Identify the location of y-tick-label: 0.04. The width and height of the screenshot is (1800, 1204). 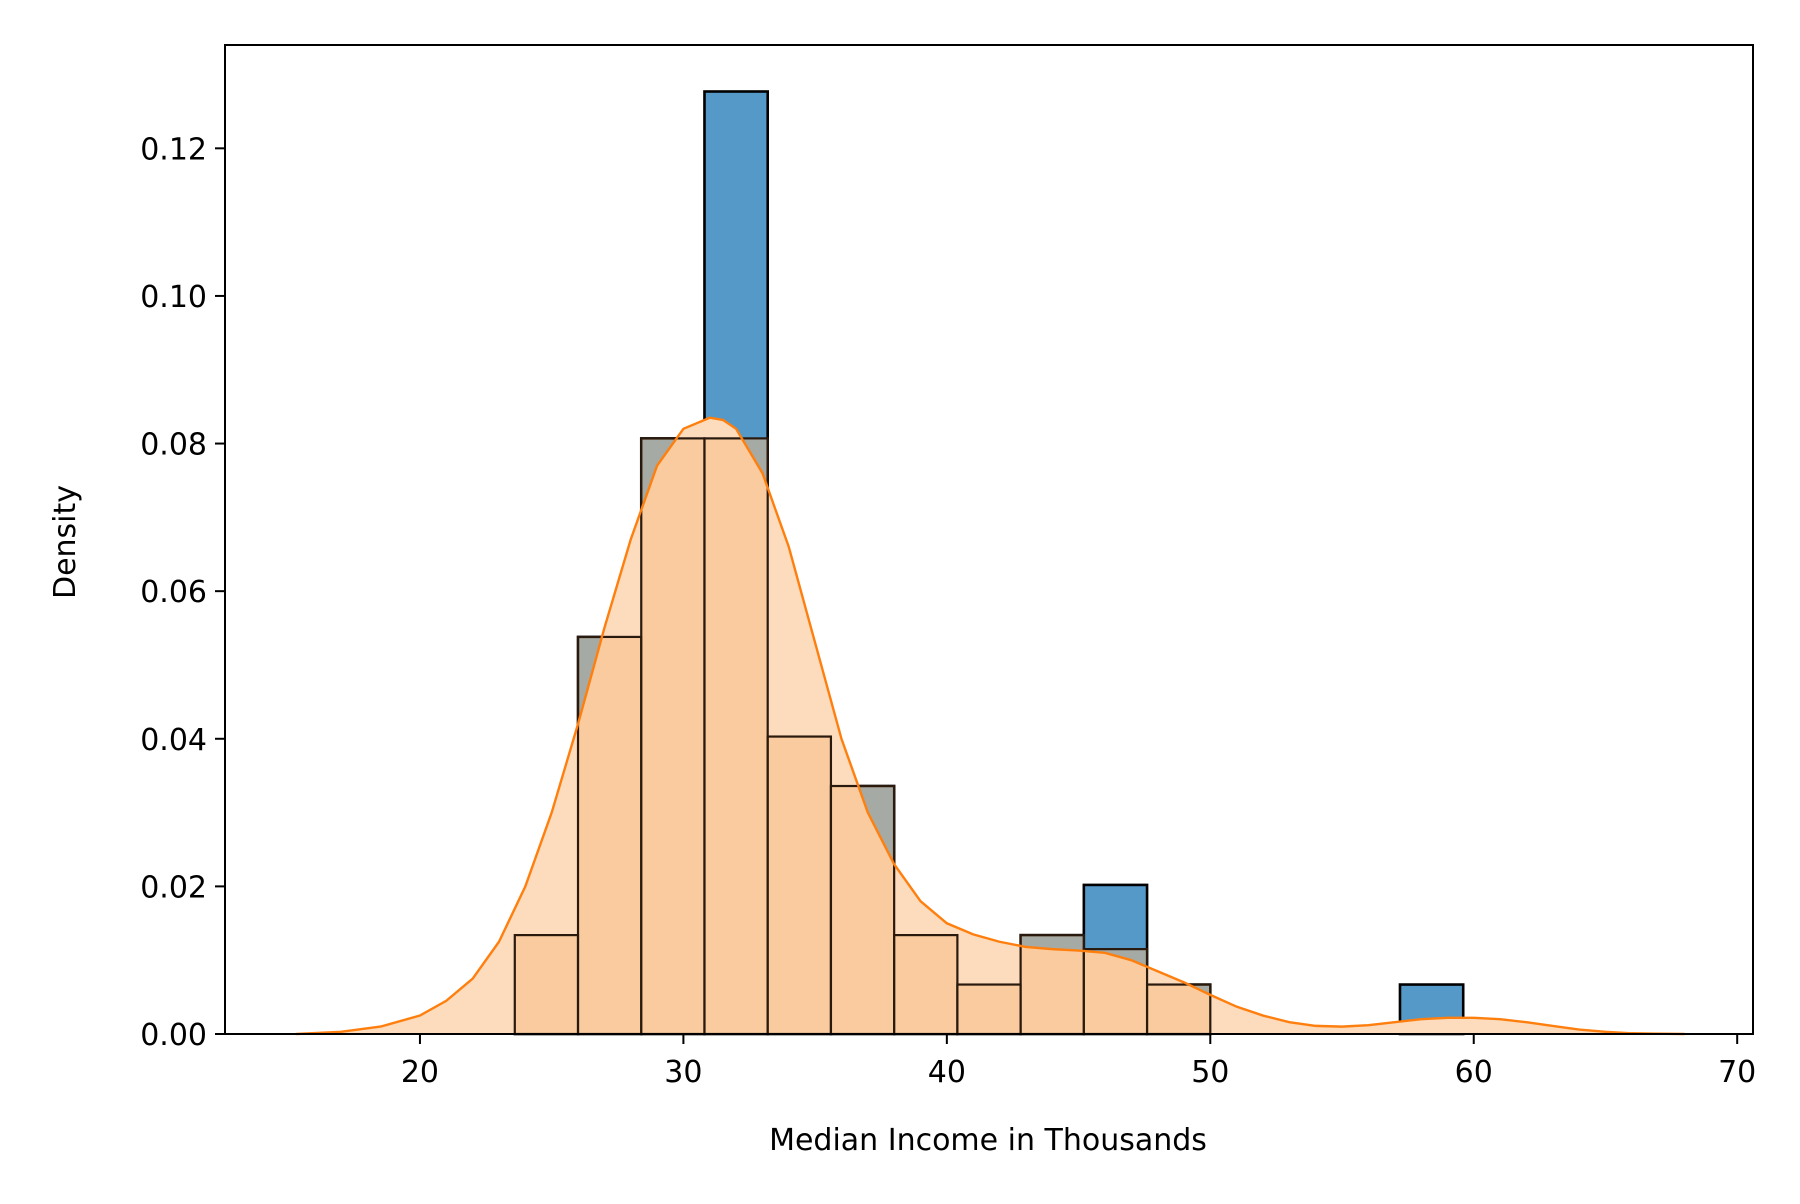
(173, 740).